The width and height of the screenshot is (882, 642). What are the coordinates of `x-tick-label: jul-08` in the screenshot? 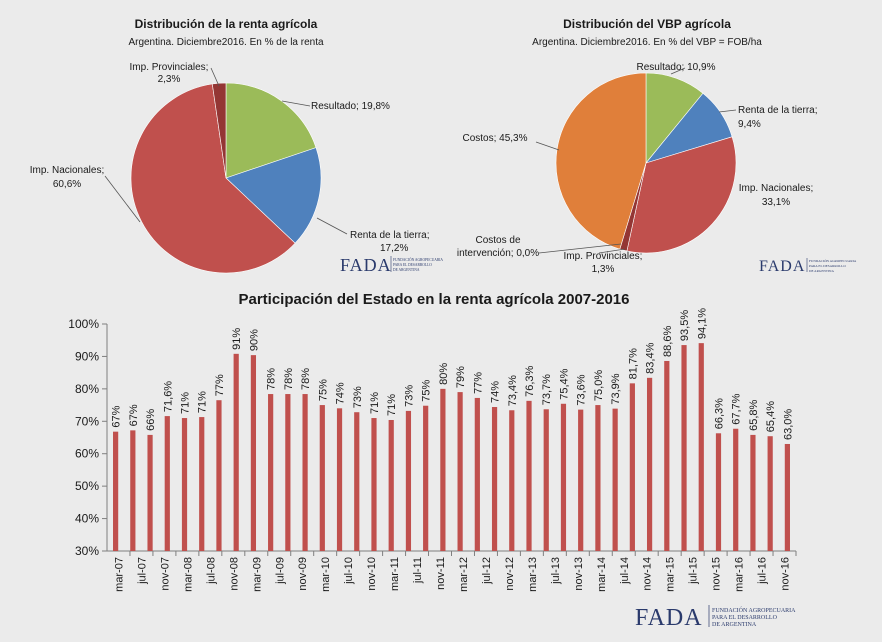 It's located at (211, 571).